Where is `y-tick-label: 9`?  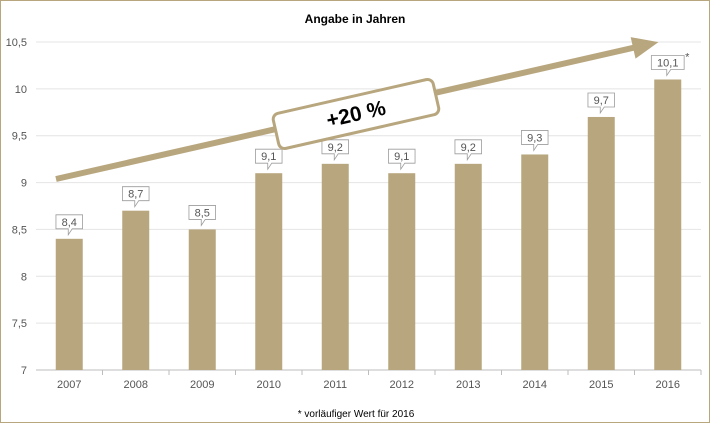
y-tick-label: 9 is located at coordinates (24, 184).